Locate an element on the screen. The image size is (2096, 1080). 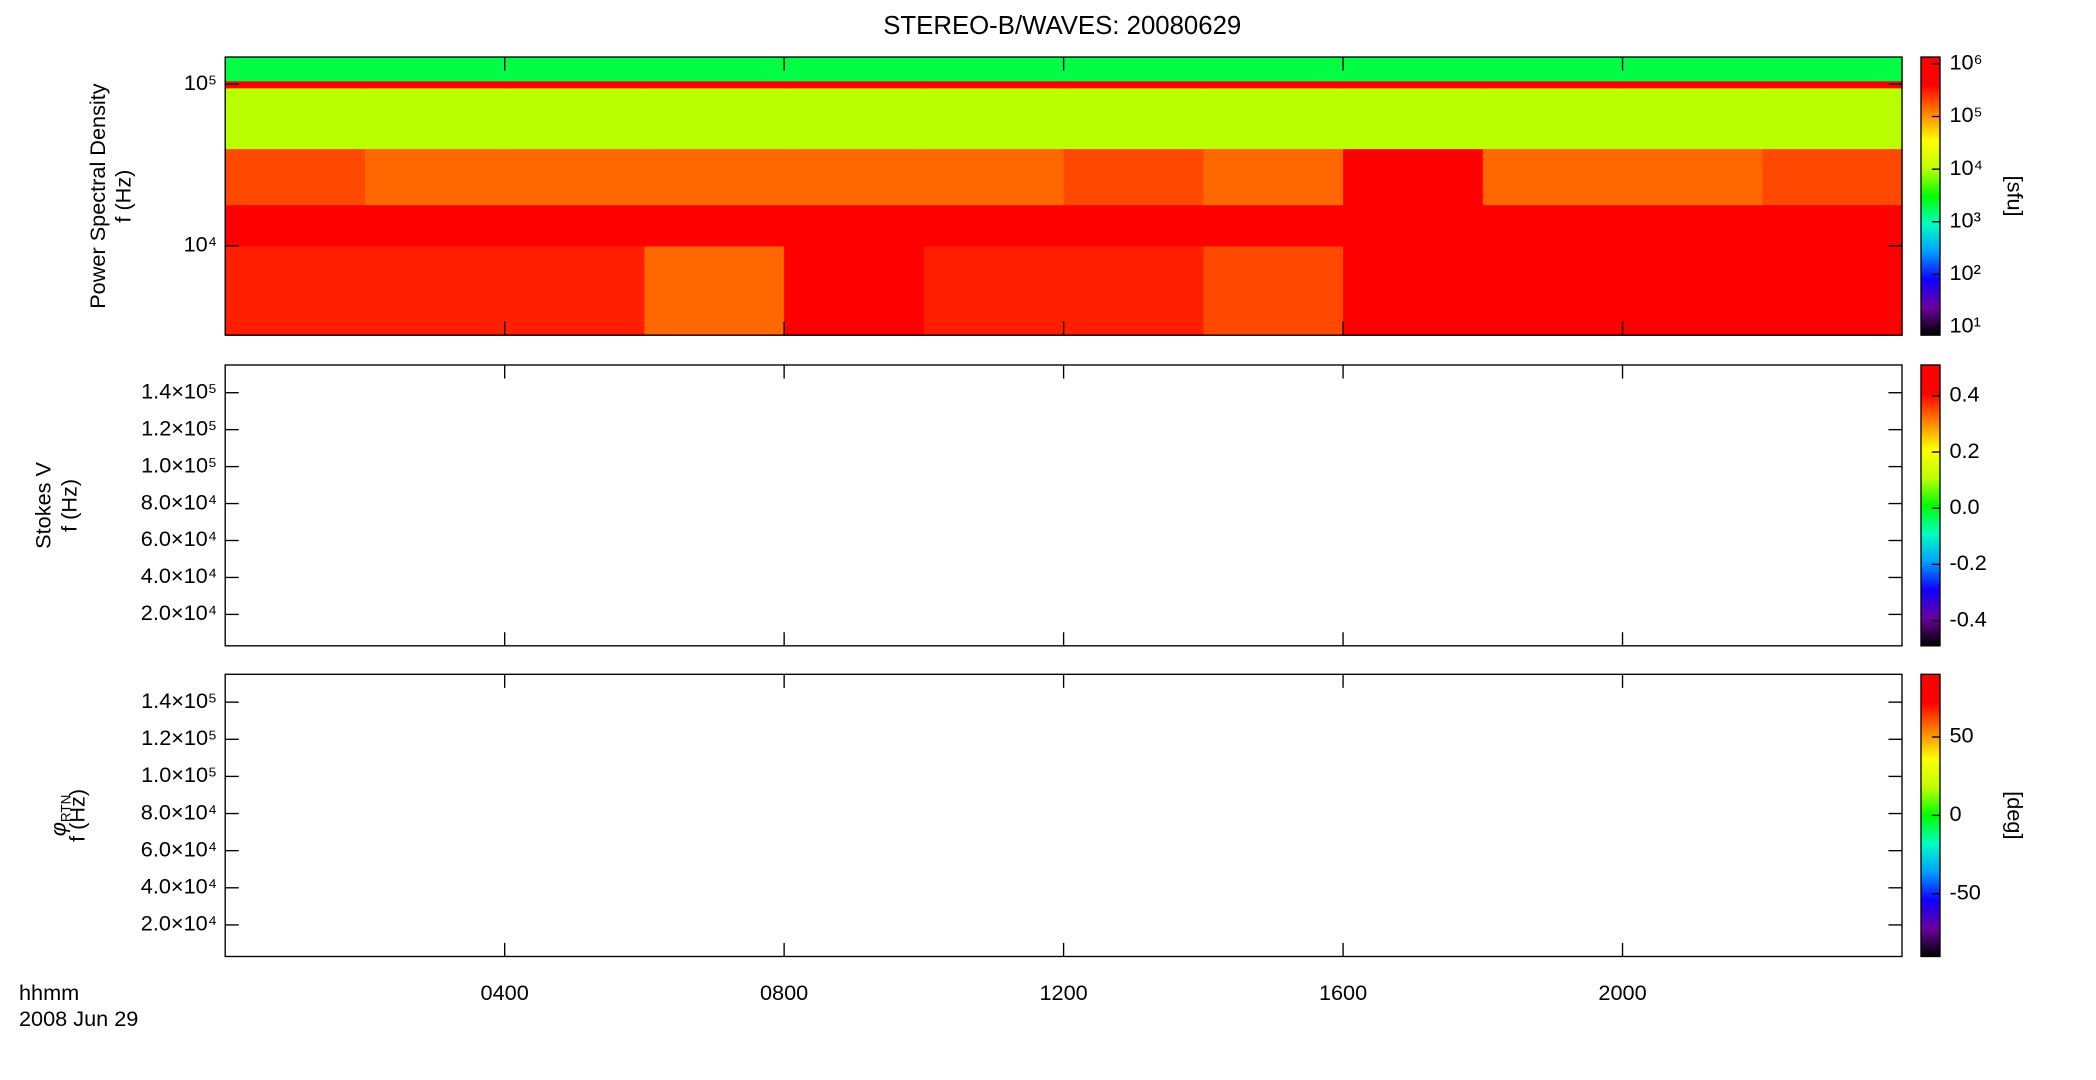
x-tick-label: 2000 is located at coordinates (1622, 992).